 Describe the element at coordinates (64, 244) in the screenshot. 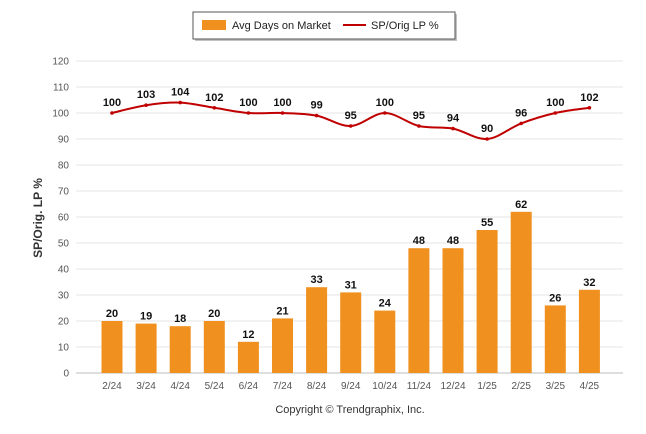

I see `y-tick-label: 50` at that location.